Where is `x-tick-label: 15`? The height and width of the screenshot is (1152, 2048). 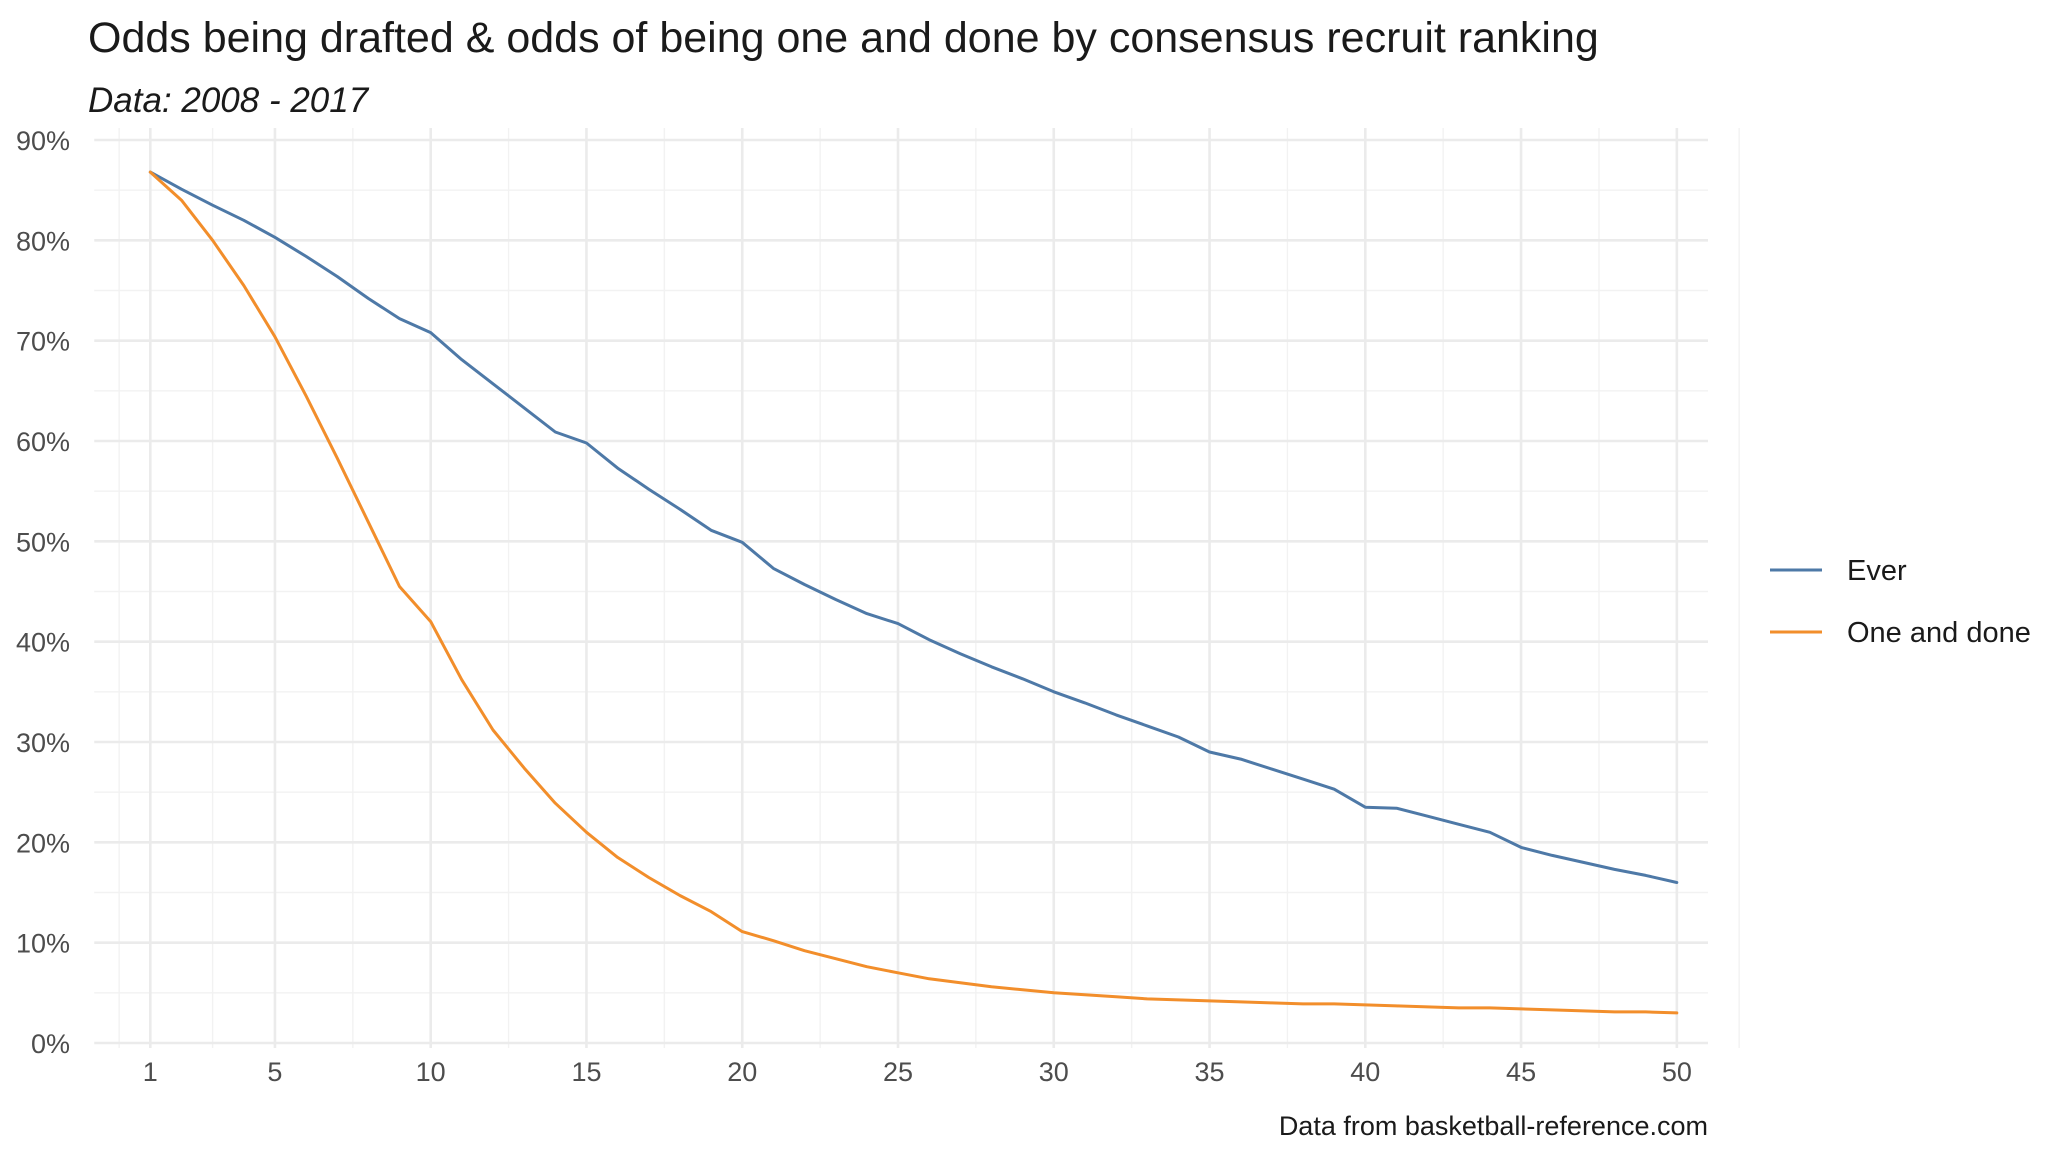 x-tick-label: 15 is located at coordinates (586, 1072).